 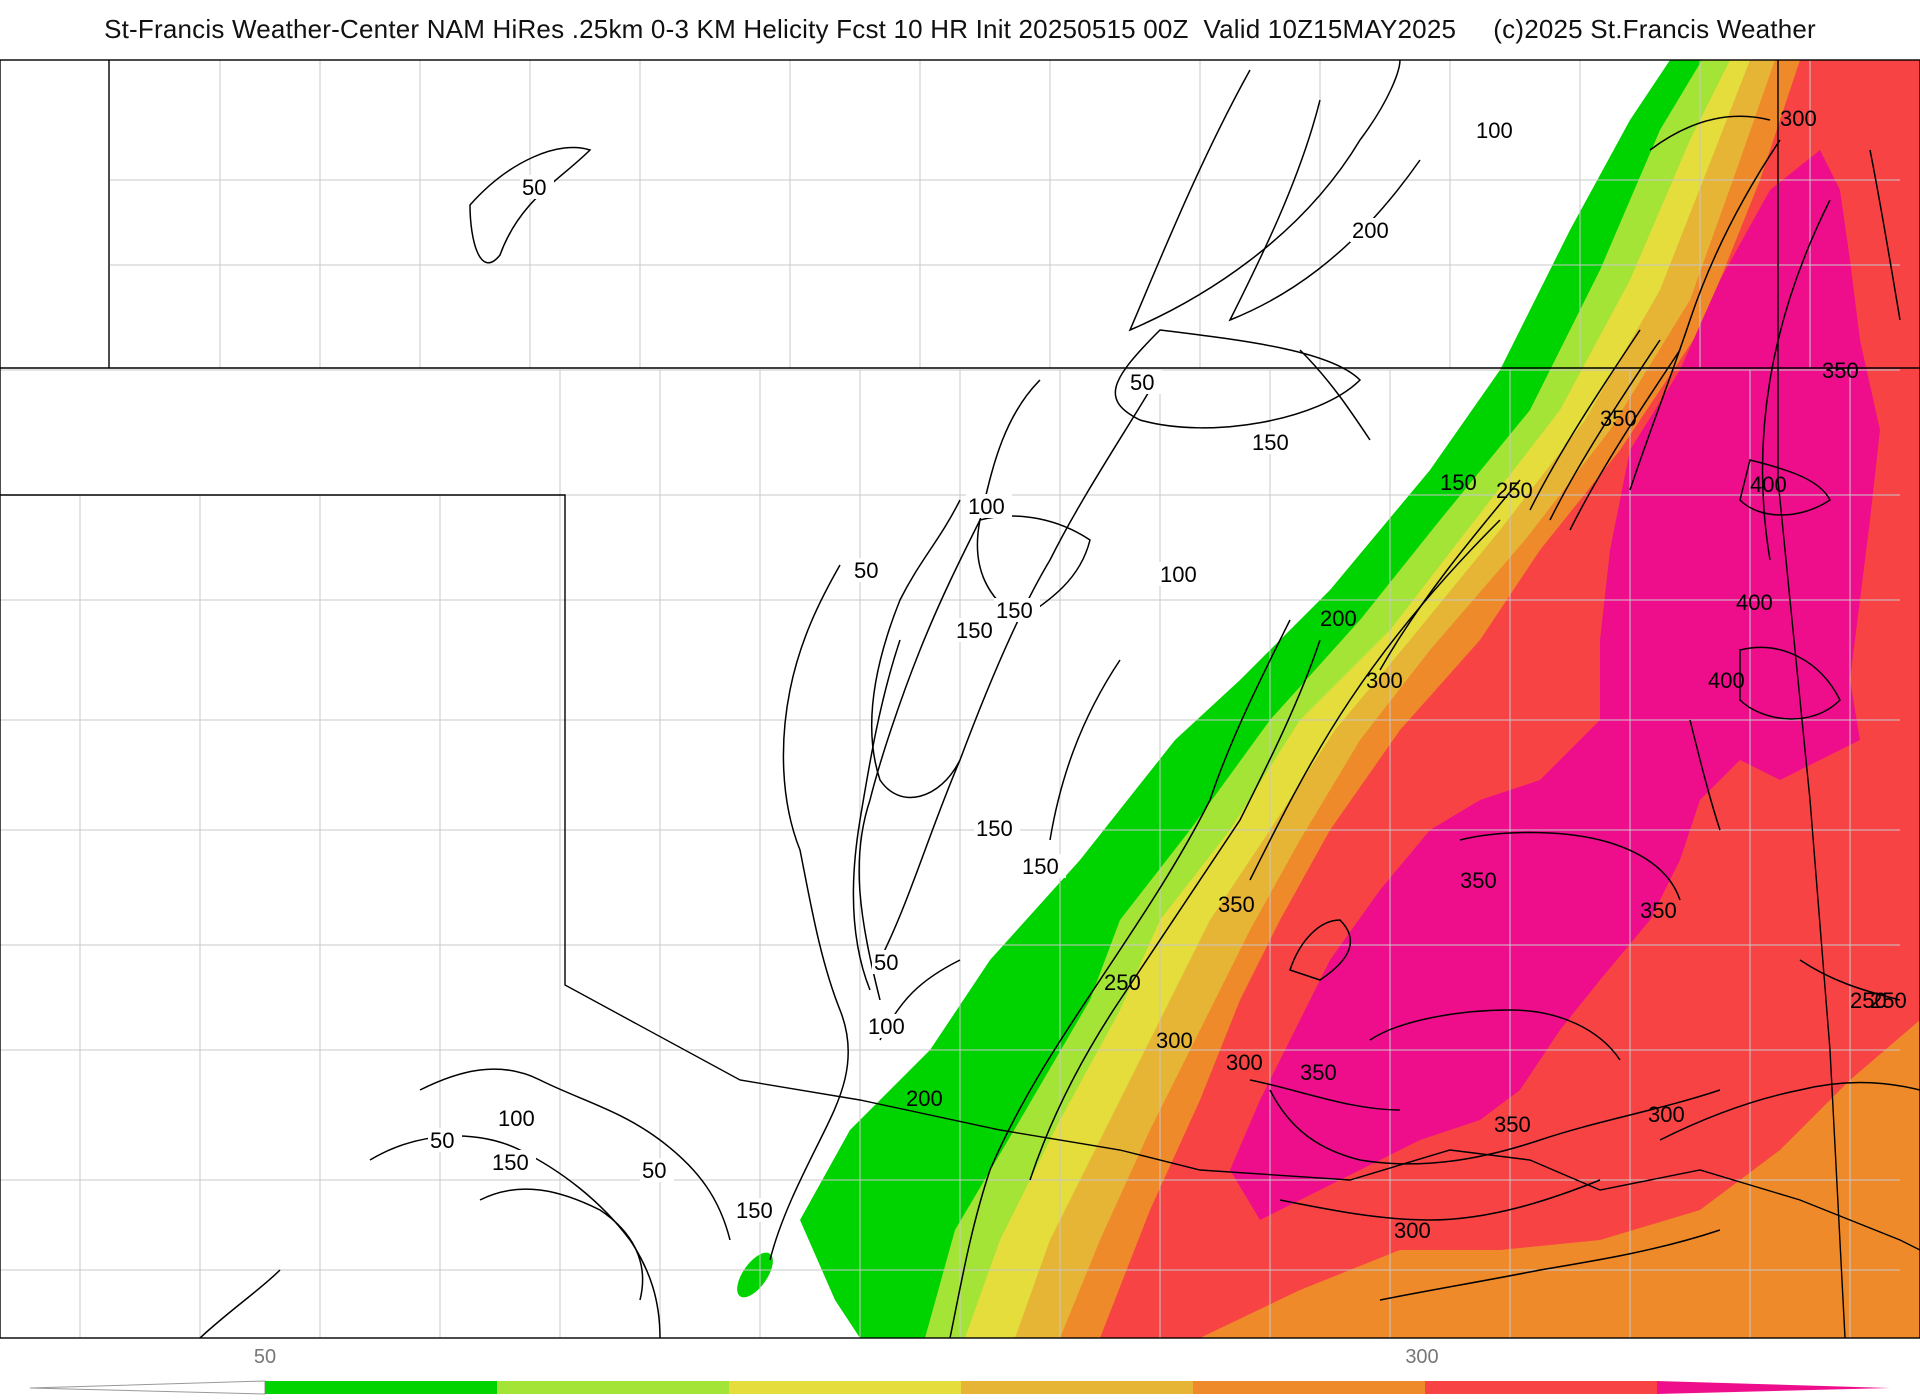 What do you see at coordinates (265, 1357) in the screenshot?
I see `colorbar-tick-50: 50` at bounding box center [265, 1357].